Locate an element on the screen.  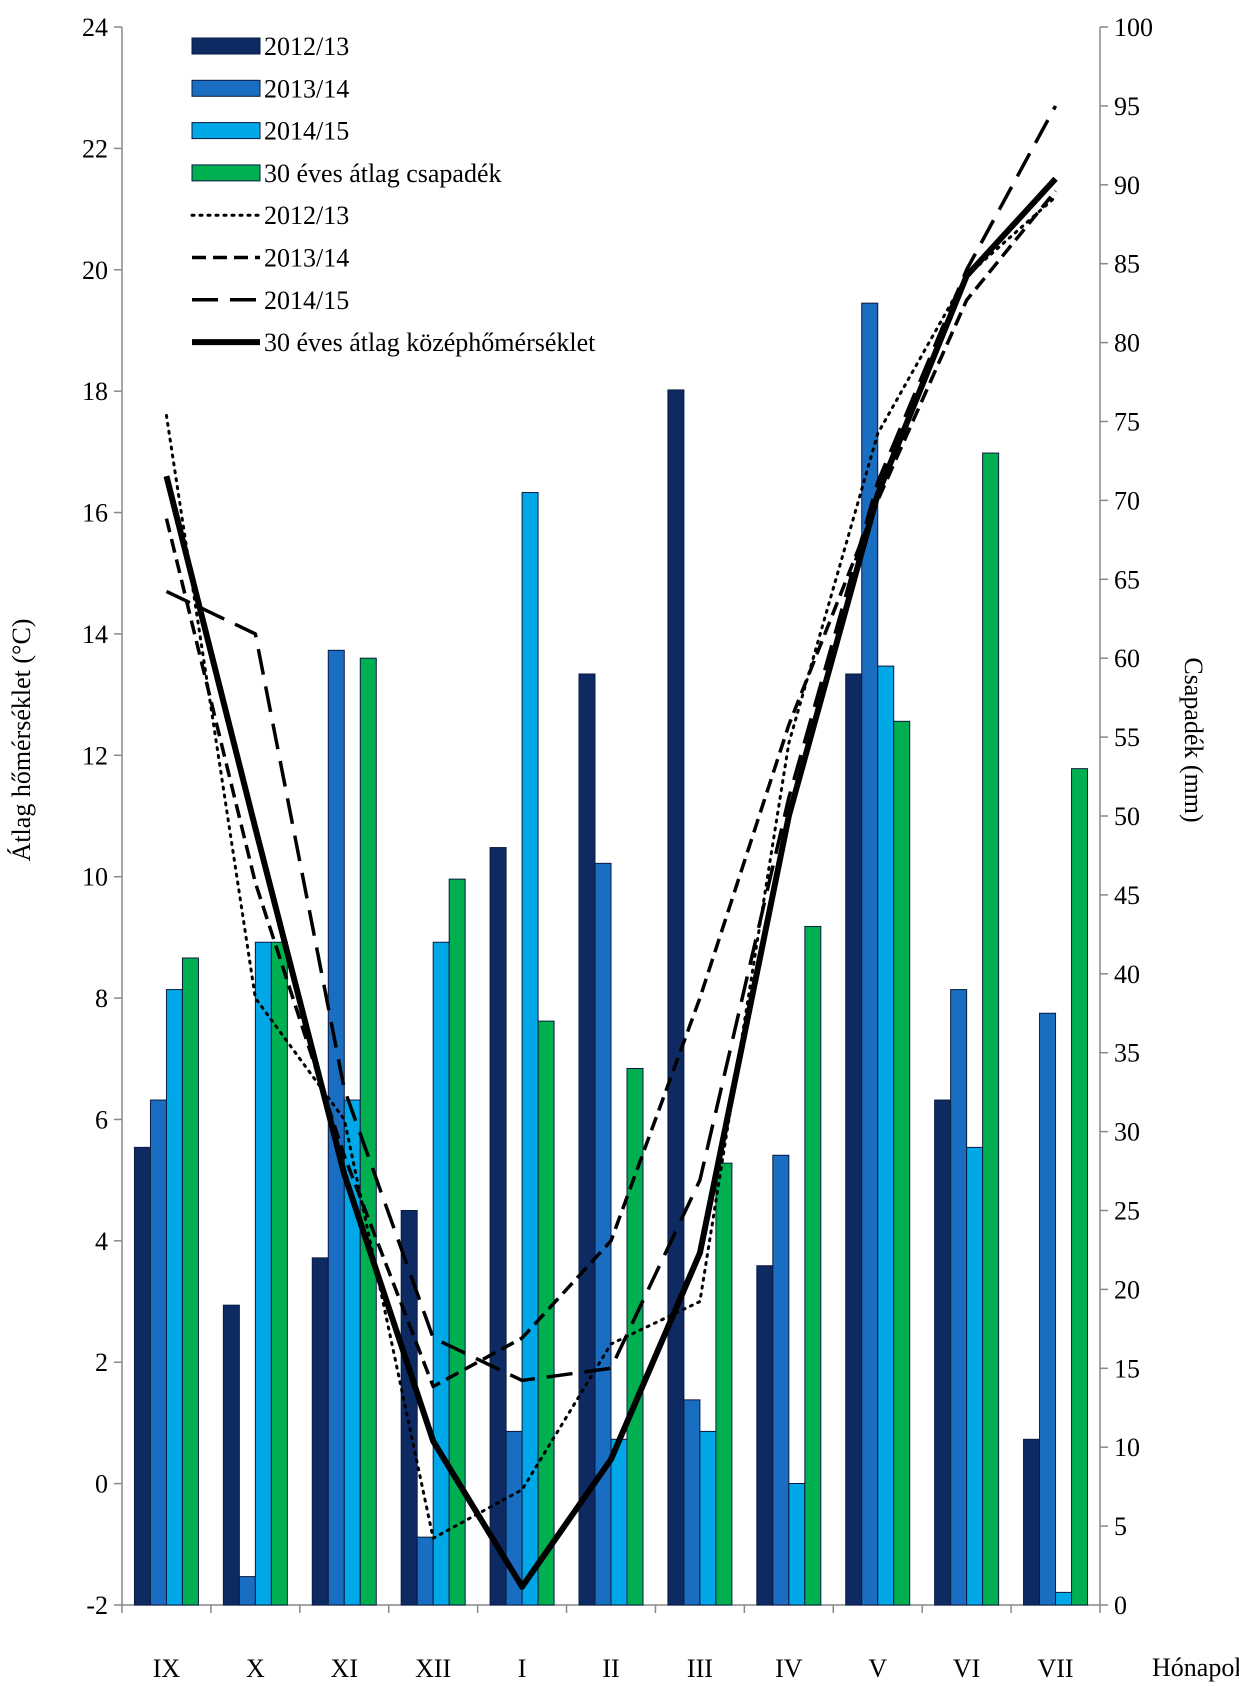
right-tick-label: 90 is located at coordinates (1127, 185).